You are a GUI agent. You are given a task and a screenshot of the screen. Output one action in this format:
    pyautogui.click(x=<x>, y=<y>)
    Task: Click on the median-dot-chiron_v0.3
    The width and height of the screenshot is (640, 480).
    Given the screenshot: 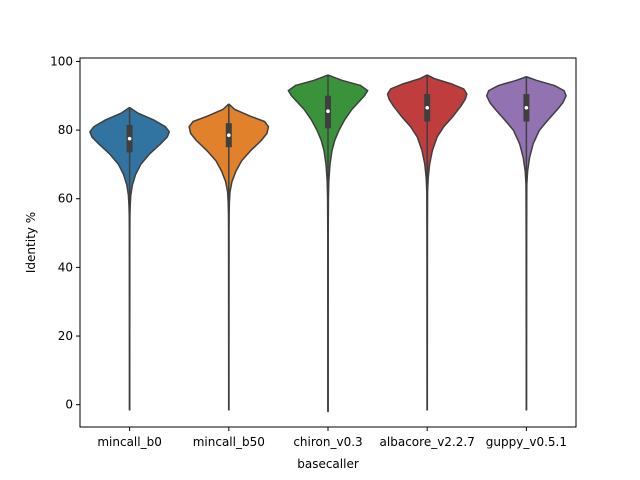 What is the action you would take?
    pyautogui.click(x=328, y=111)
    